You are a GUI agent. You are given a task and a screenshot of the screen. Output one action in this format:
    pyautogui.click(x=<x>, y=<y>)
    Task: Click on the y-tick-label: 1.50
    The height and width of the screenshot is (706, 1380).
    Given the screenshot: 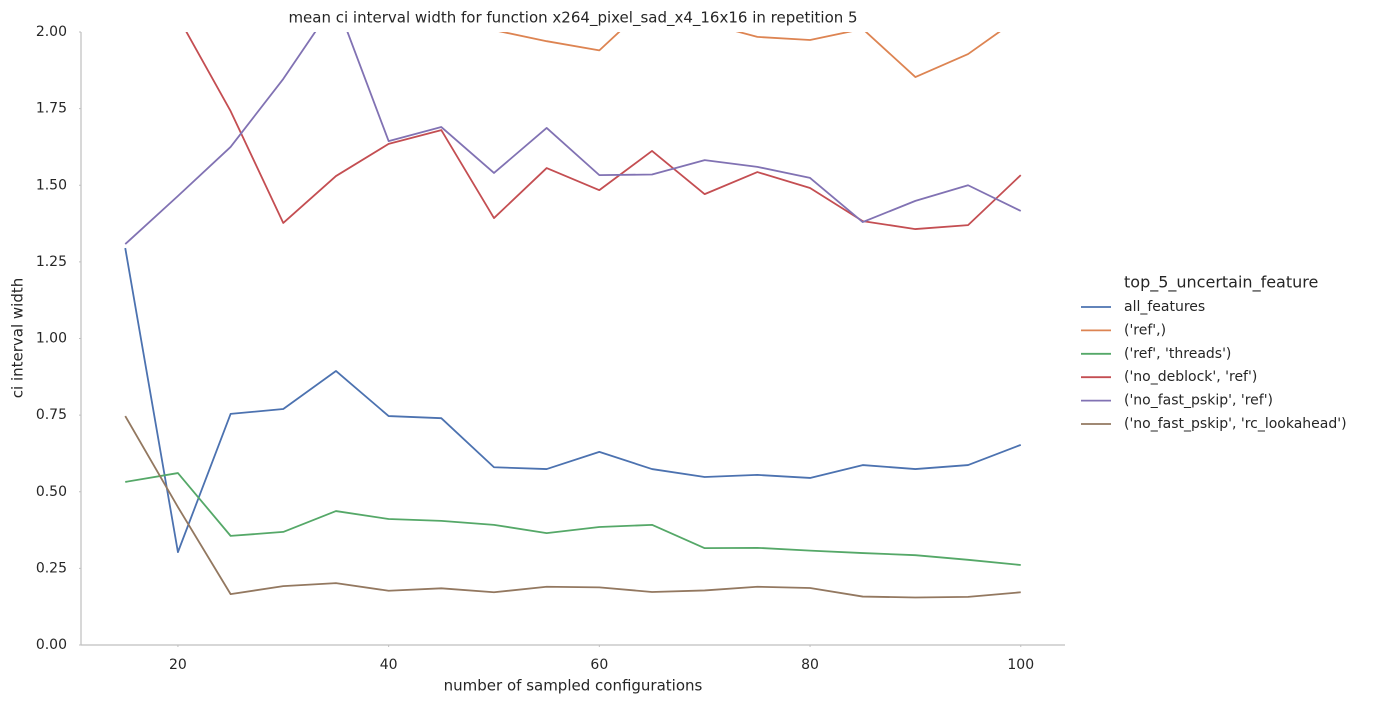 What is the action you would take?
    pyautogui.click(x=51, y=185)
    